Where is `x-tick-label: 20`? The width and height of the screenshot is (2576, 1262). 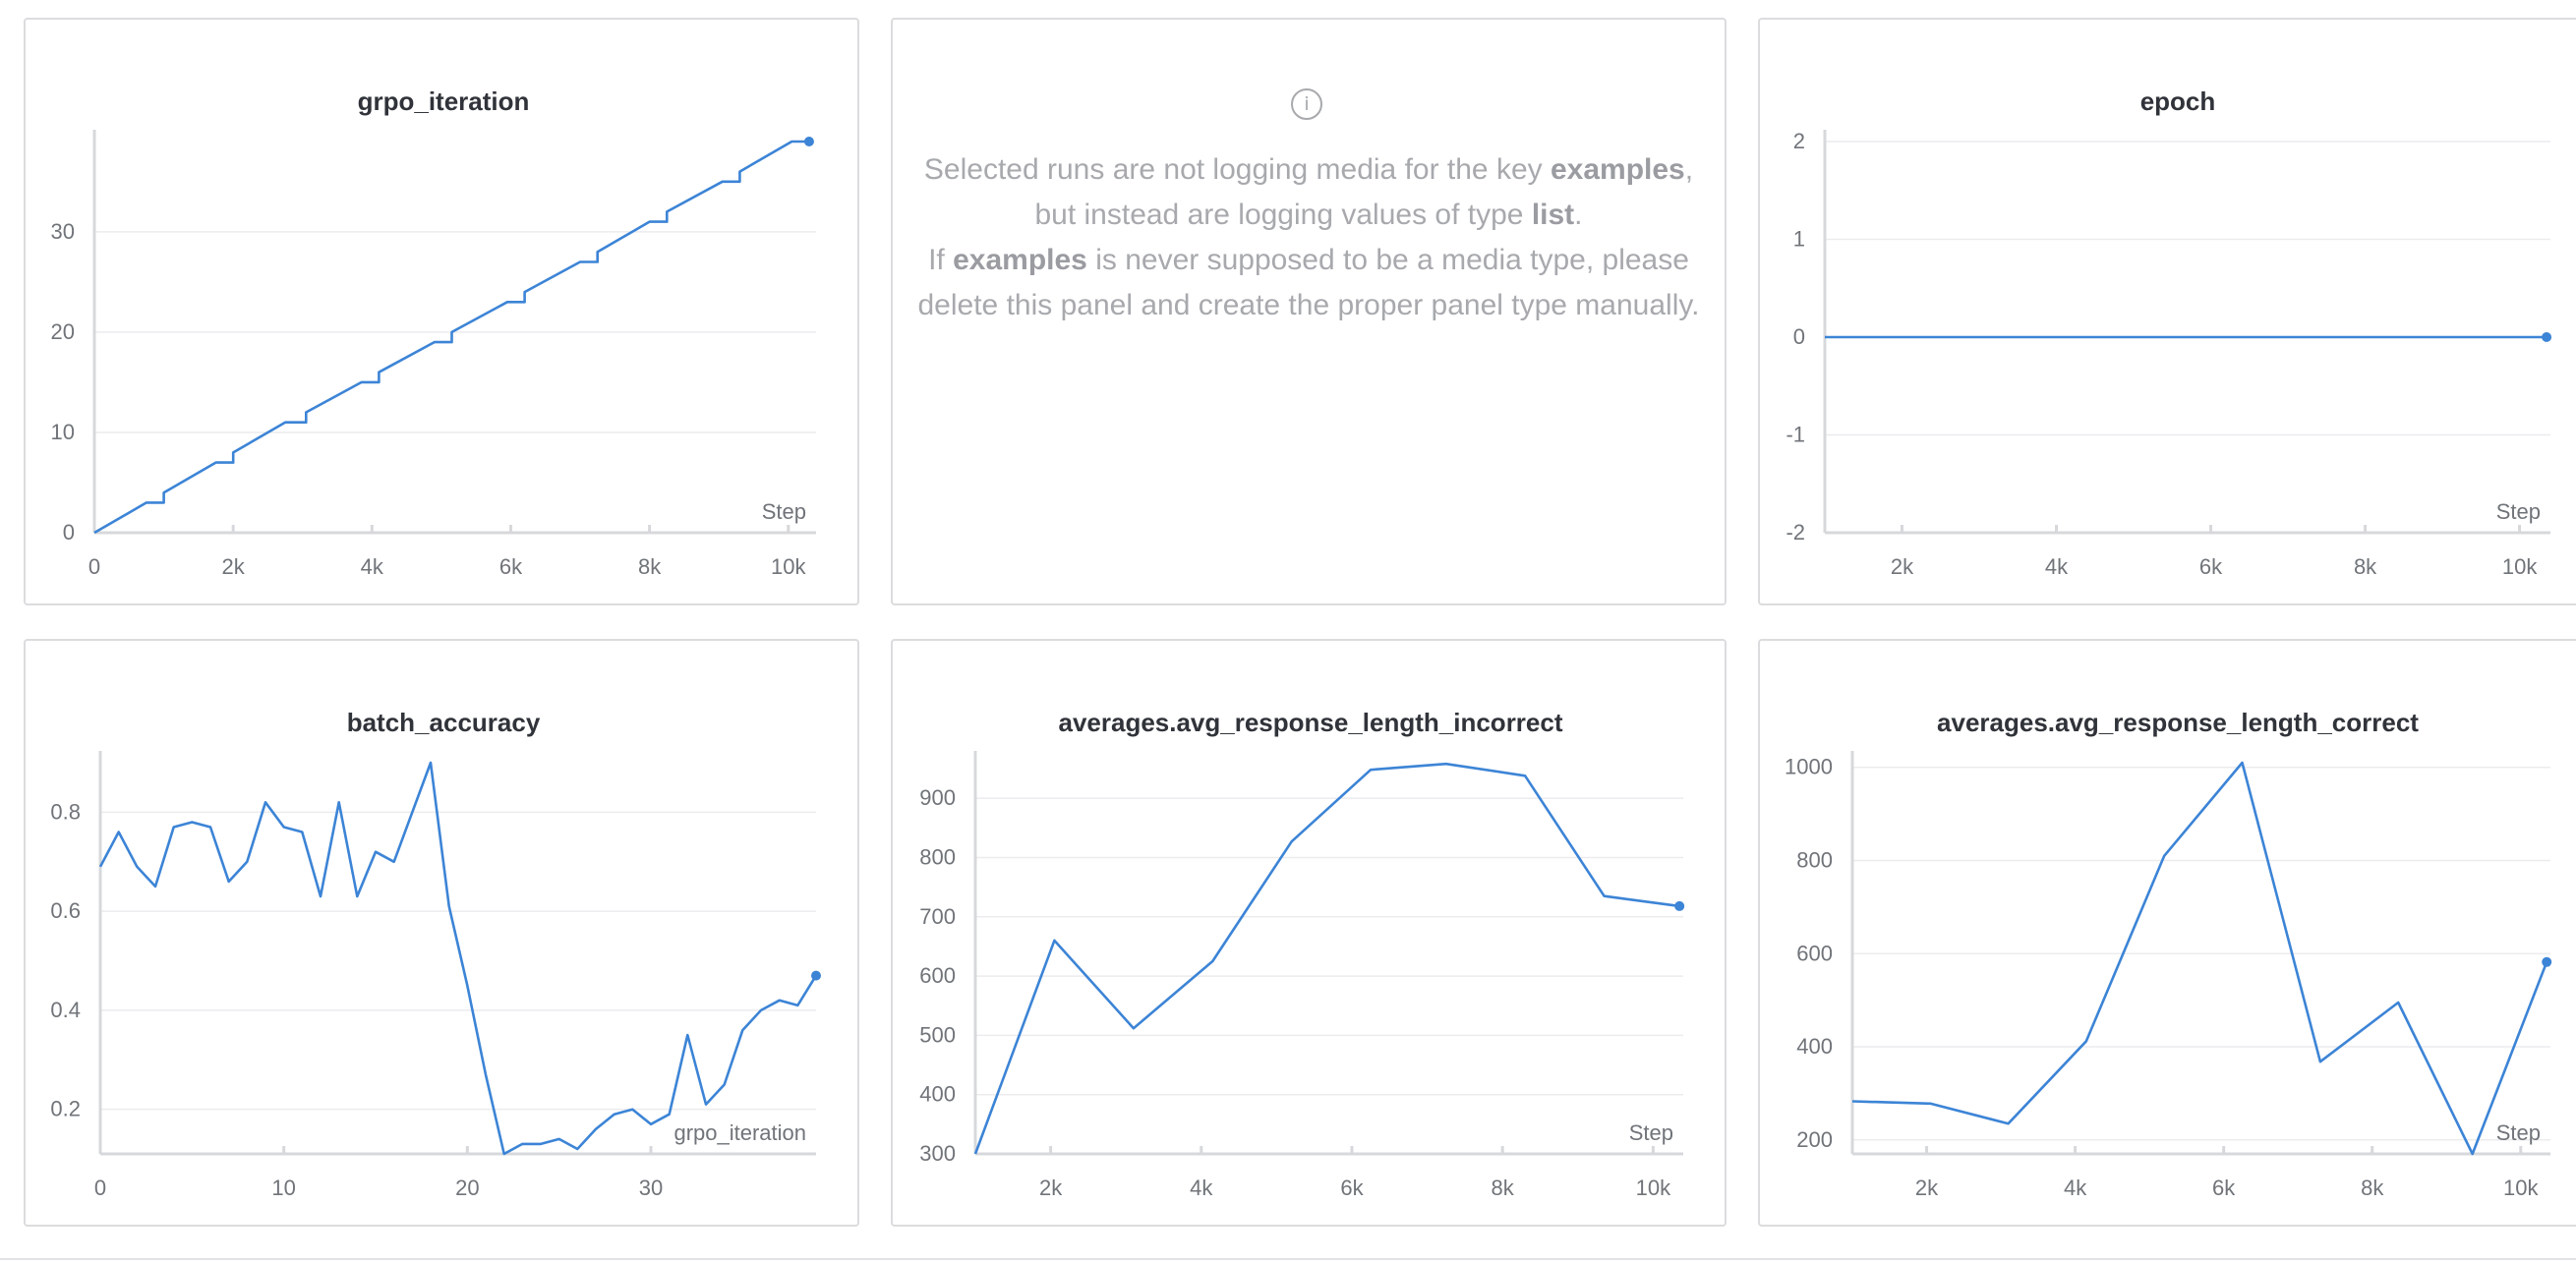
x-tick-label: 20 is located at coordinates (467, 1188).